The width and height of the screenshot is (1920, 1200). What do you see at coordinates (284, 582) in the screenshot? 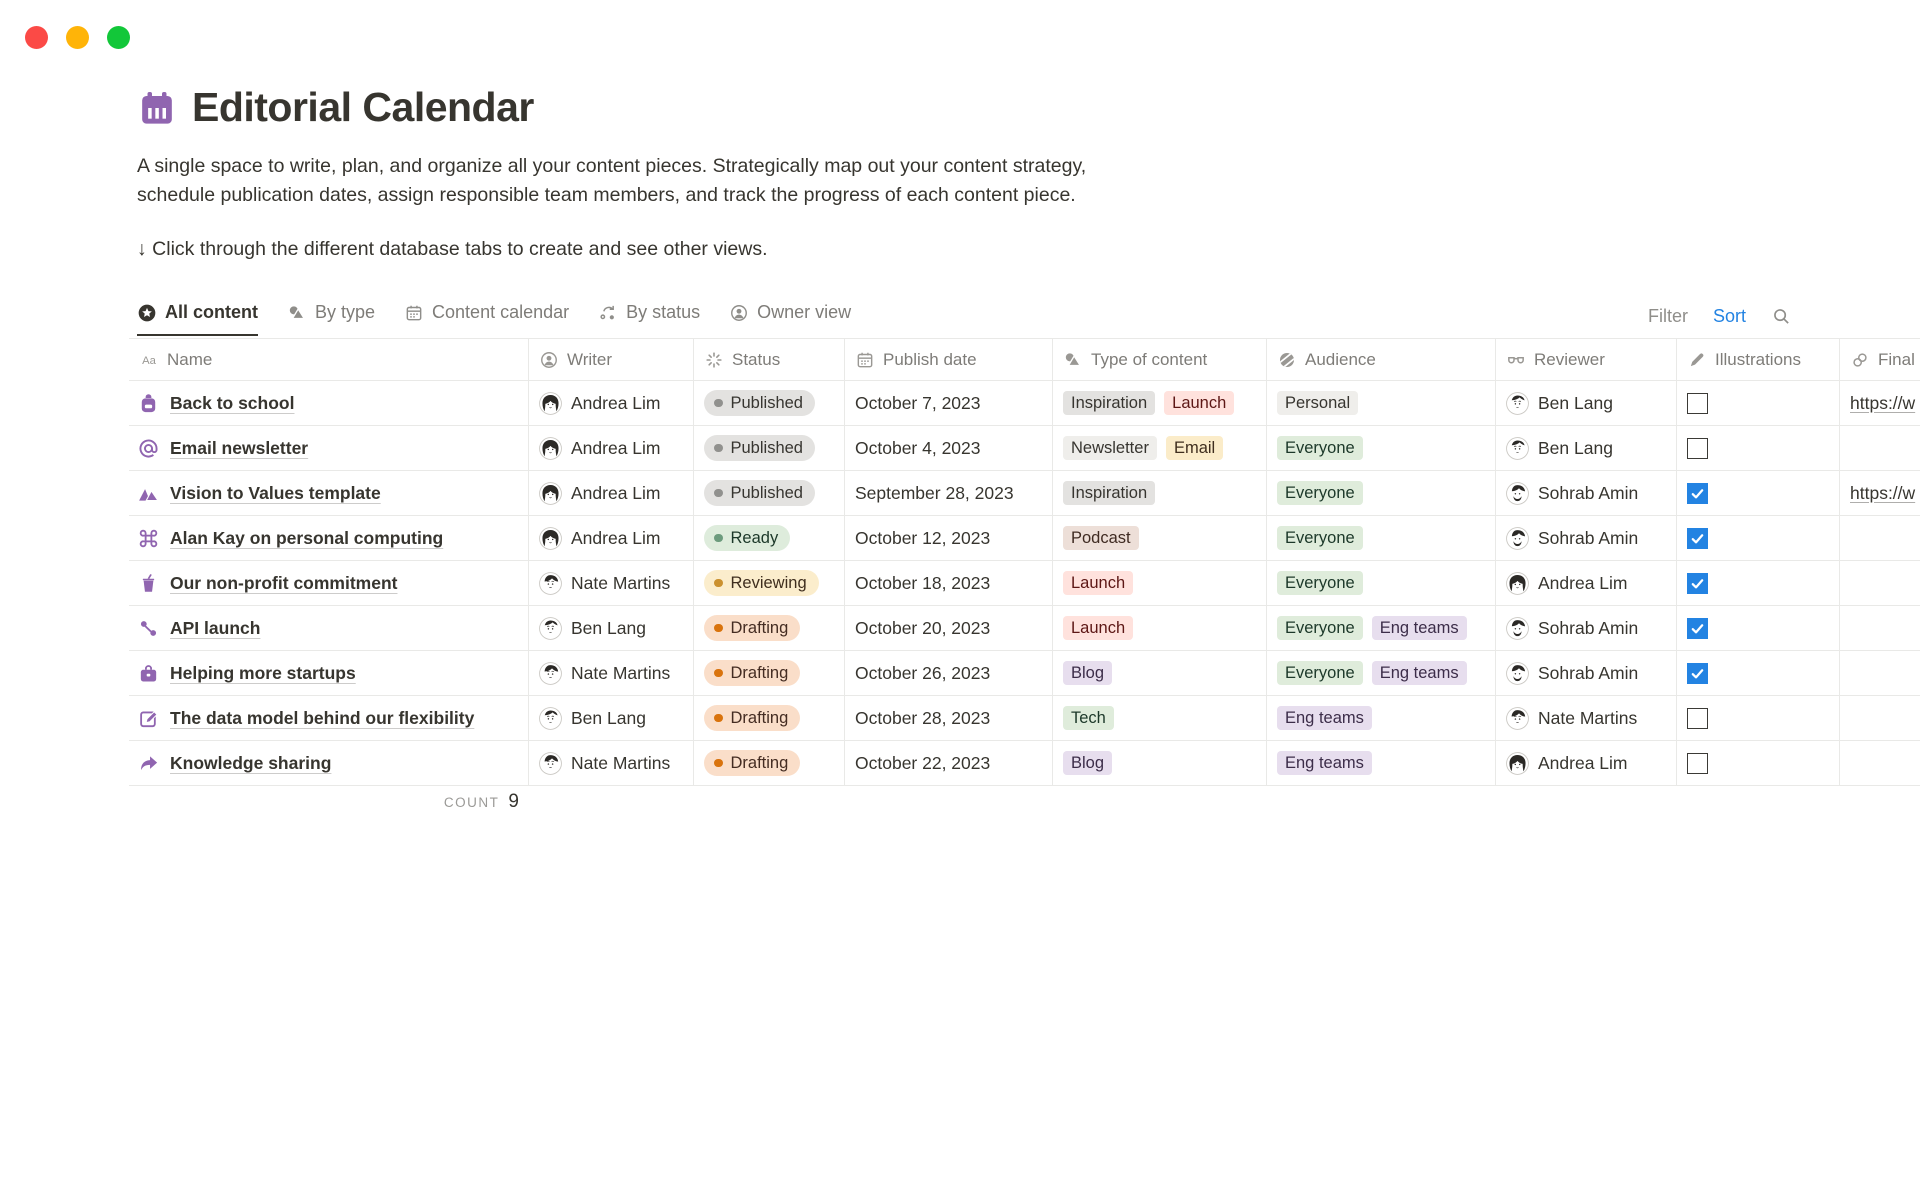
I see `page-link: Our non-profit commitment` at bounding box center [284, 582].